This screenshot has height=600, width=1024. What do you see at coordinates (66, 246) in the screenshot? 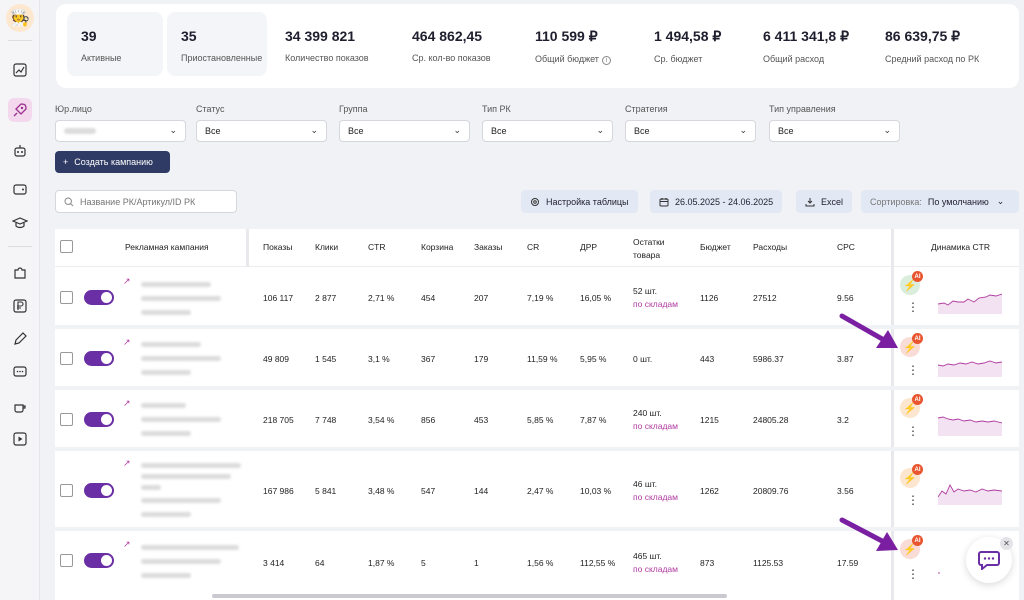
I see `select-all-checkbox` at bounding box center [66, 246].